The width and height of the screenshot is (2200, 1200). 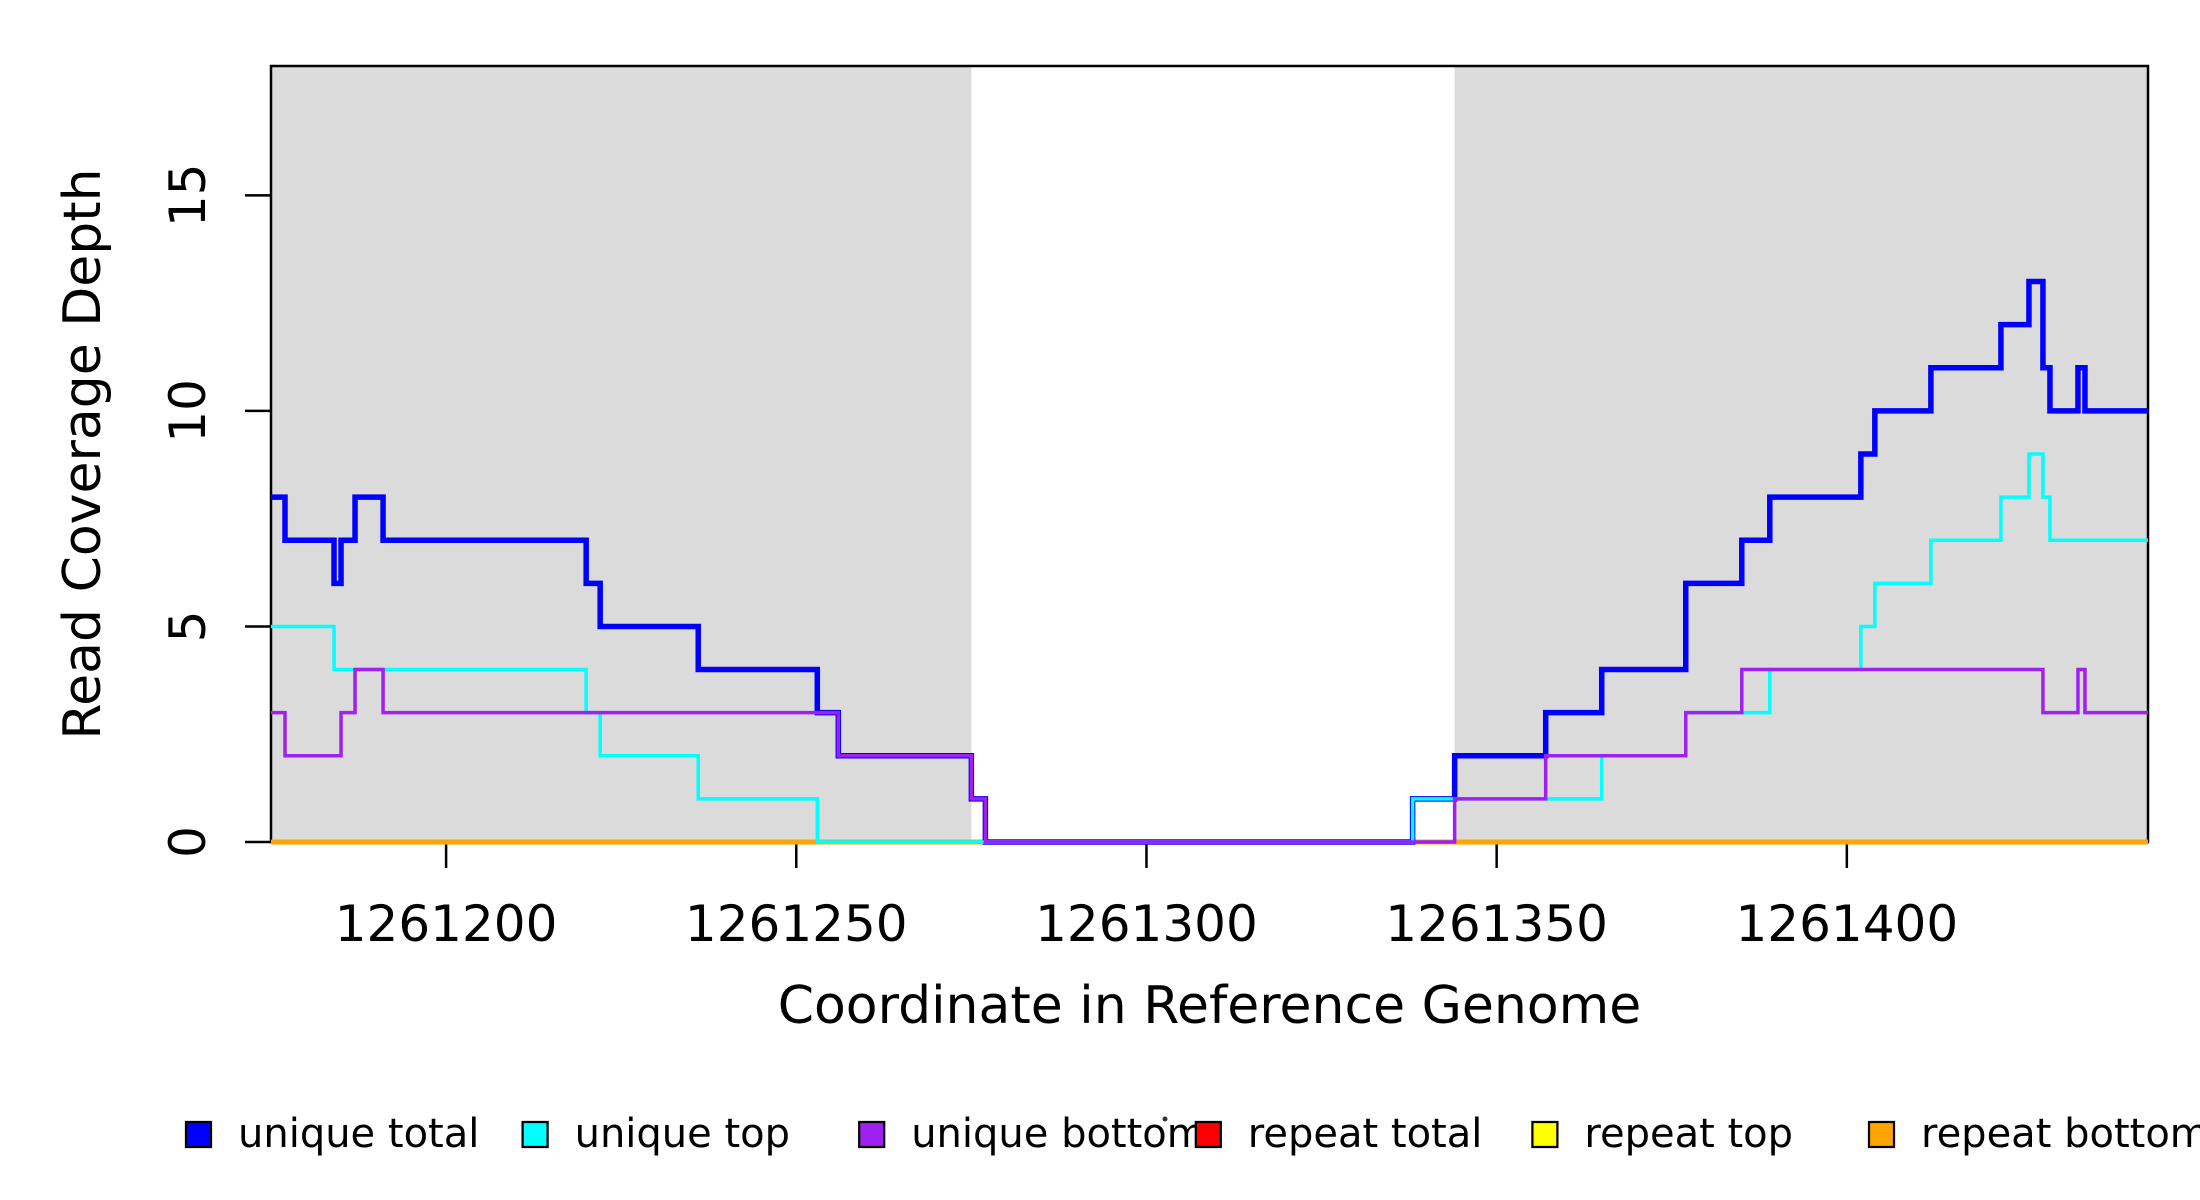 What do you see at coordinates (188, 842) in the screenshot?
I see `y-axis-tick-label: 0` at bounding box center [188, 842].